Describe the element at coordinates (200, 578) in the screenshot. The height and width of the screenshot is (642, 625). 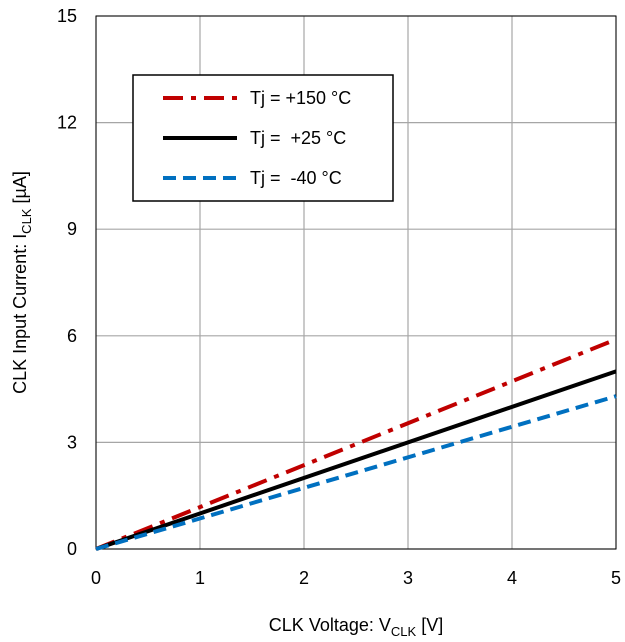
I see `x-tick-label: 1` at that location.